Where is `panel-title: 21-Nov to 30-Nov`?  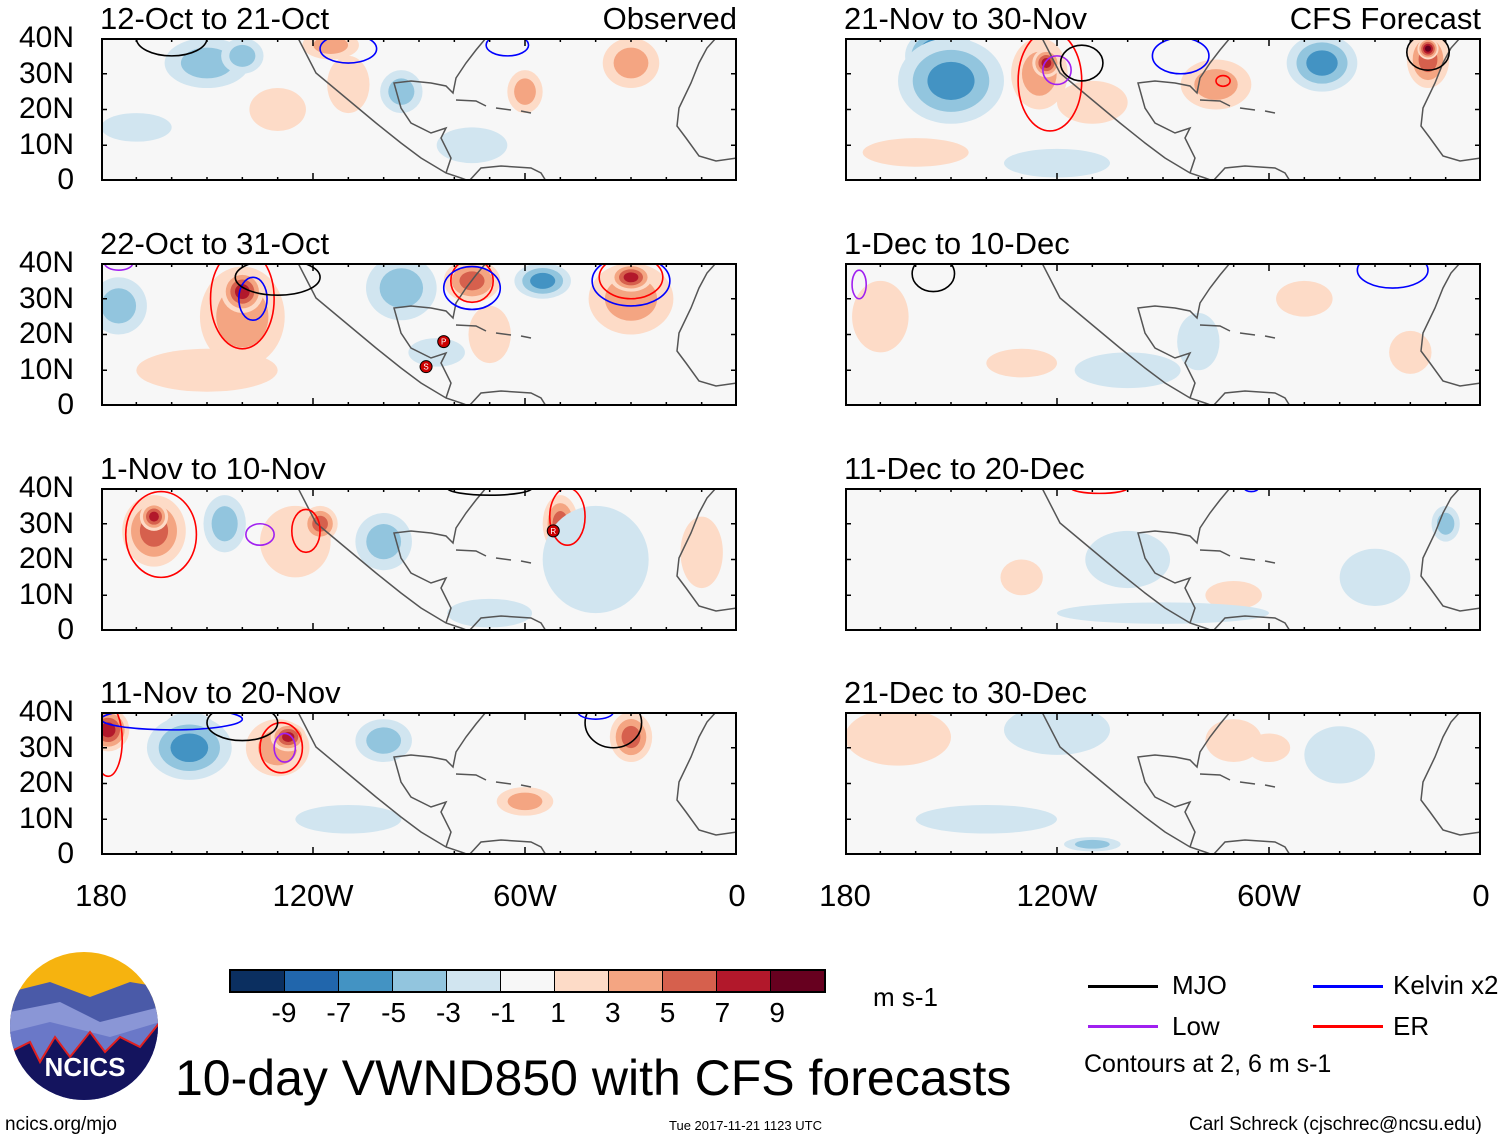 panel-title: 21-Nov to 30-Nov is located at coordinates (965, 18).